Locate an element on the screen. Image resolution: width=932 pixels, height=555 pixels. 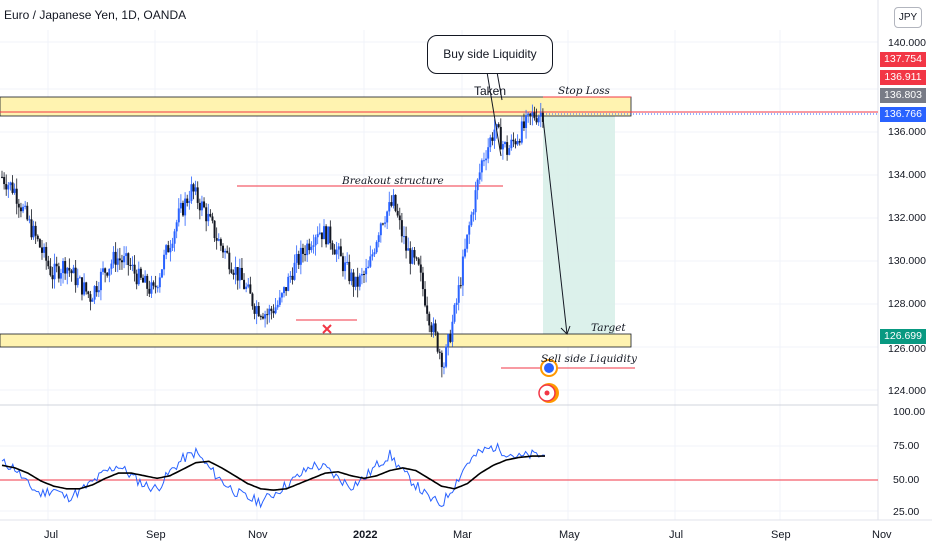
support-zone is located at coordinates (316, 340).